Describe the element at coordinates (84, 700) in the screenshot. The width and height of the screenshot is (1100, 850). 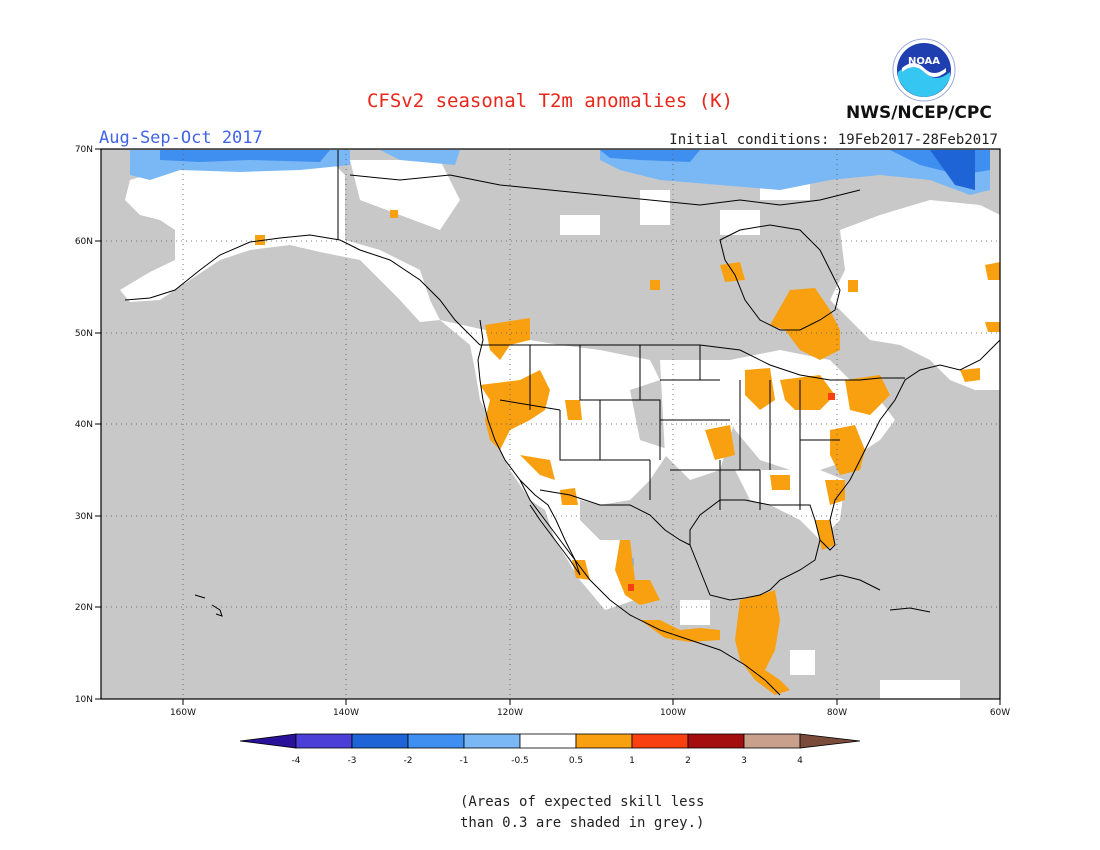
I see `lat-label: 10N` at that location.